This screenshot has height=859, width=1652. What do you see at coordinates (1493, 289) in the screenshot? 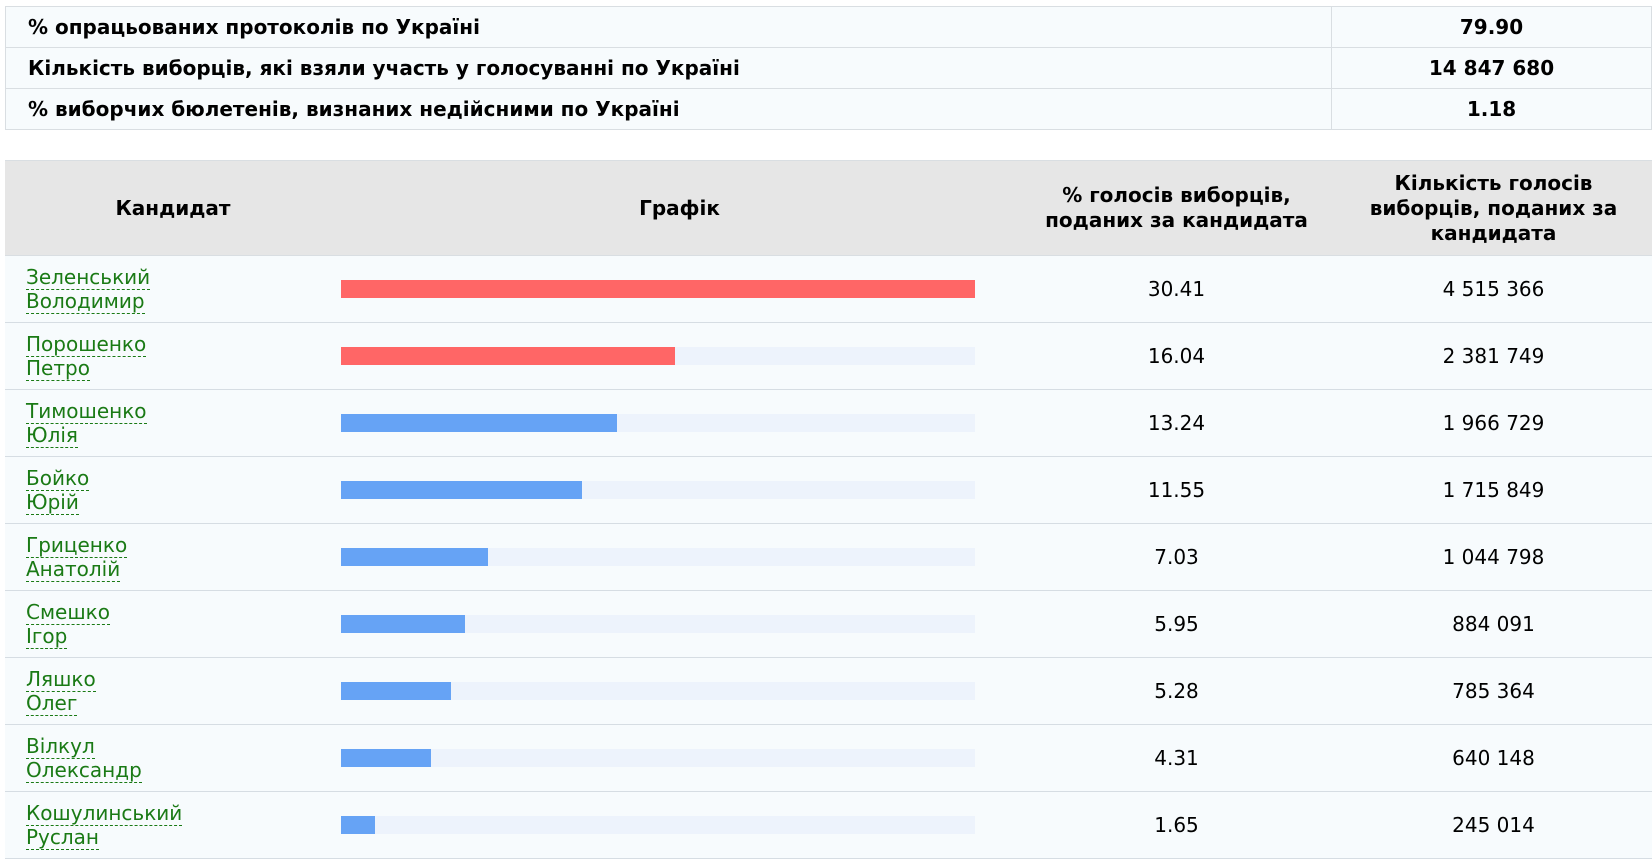
I see `votes-cell: 4 515 366` at bounding box center [1493, 289].